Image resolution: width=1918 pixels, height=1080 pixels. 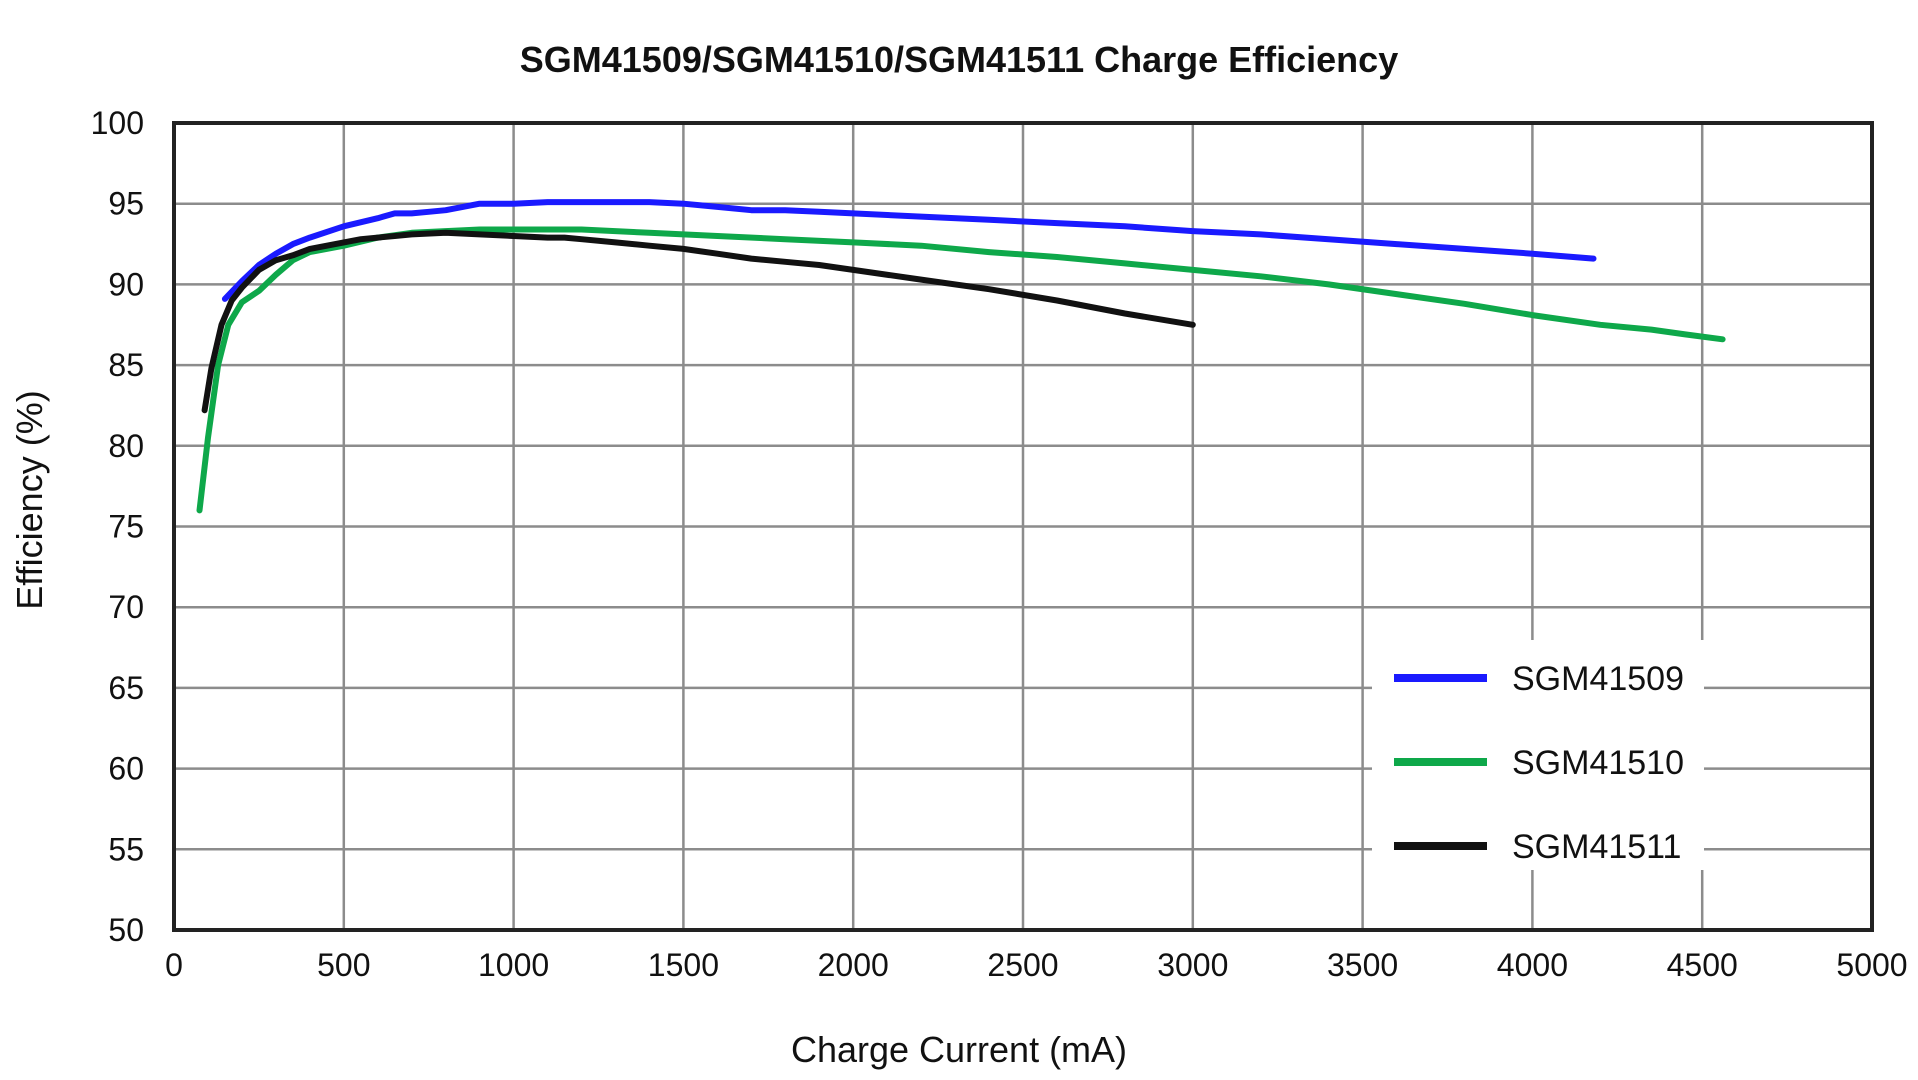 What do you see at coordinates (126, 204) in the screenshot?
I see `y-tick-label: 95` at bounding box center [126, 204].